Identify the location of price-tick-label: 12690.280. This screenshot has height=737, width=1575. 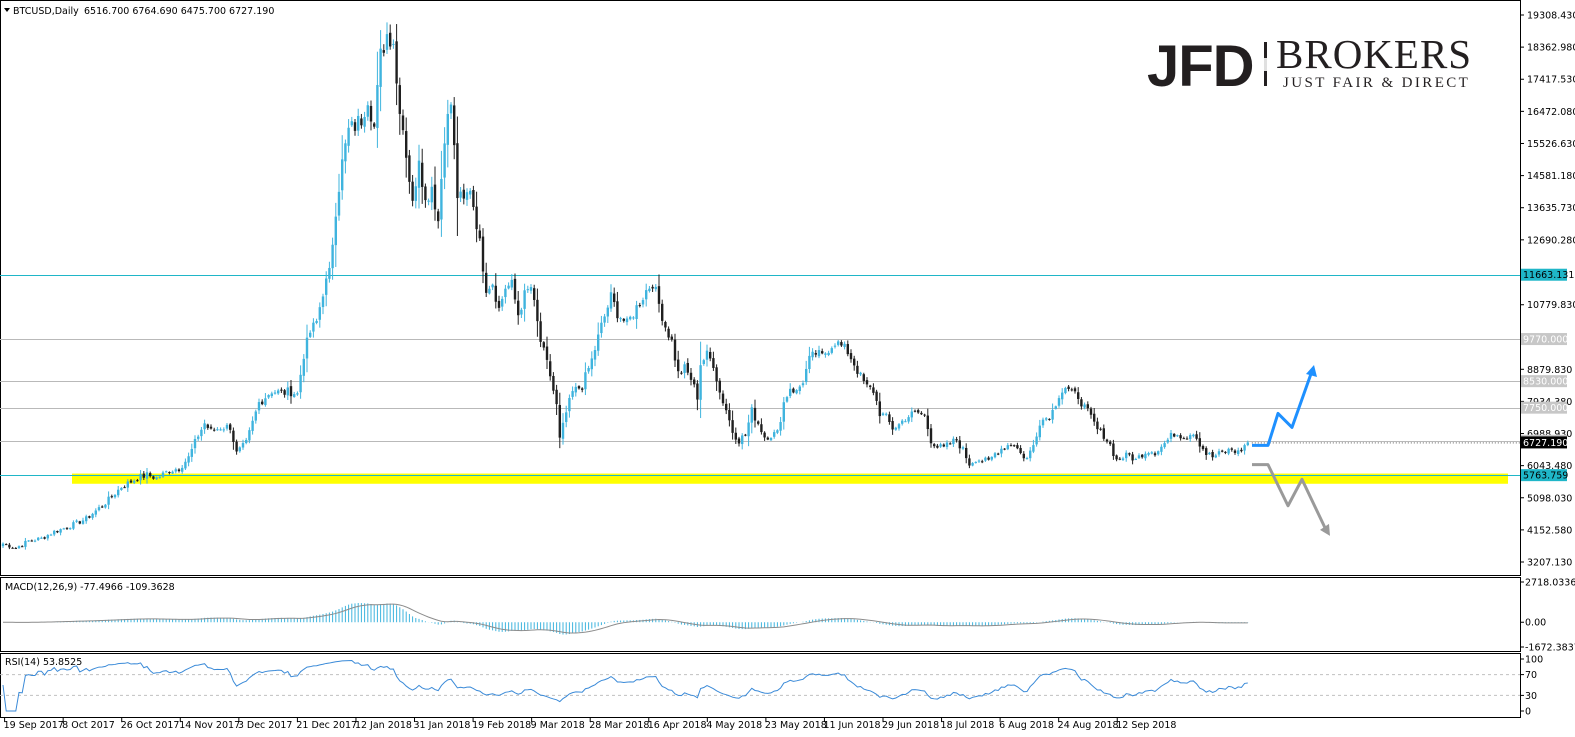
(1551, 240).